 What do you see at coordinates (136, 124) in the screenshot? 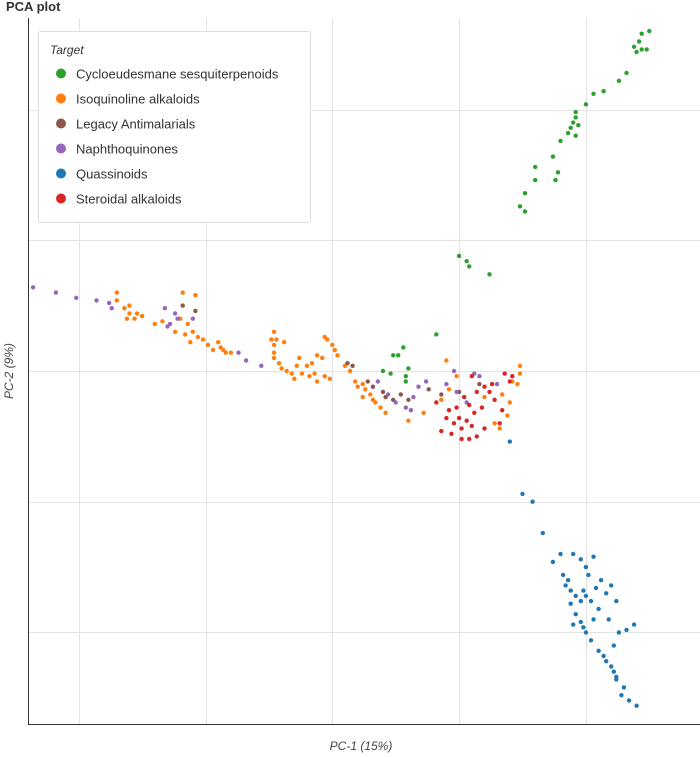
I see `legend-label-2: Legacy Antimalarials` at bounding box center [136, 124].